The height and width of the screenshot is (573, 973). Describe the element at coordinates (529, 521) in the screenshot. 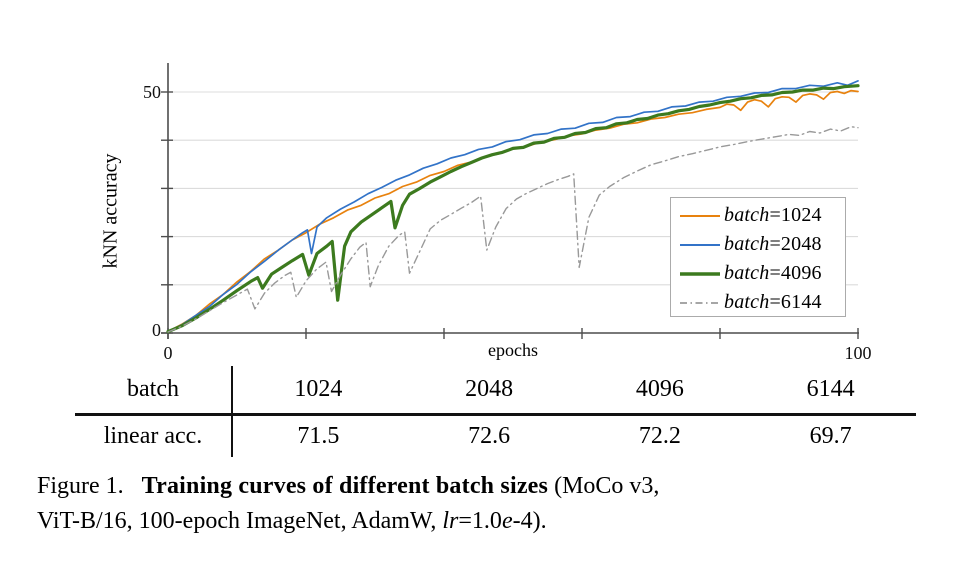

I see `caption-tail2: -4).` at that location.